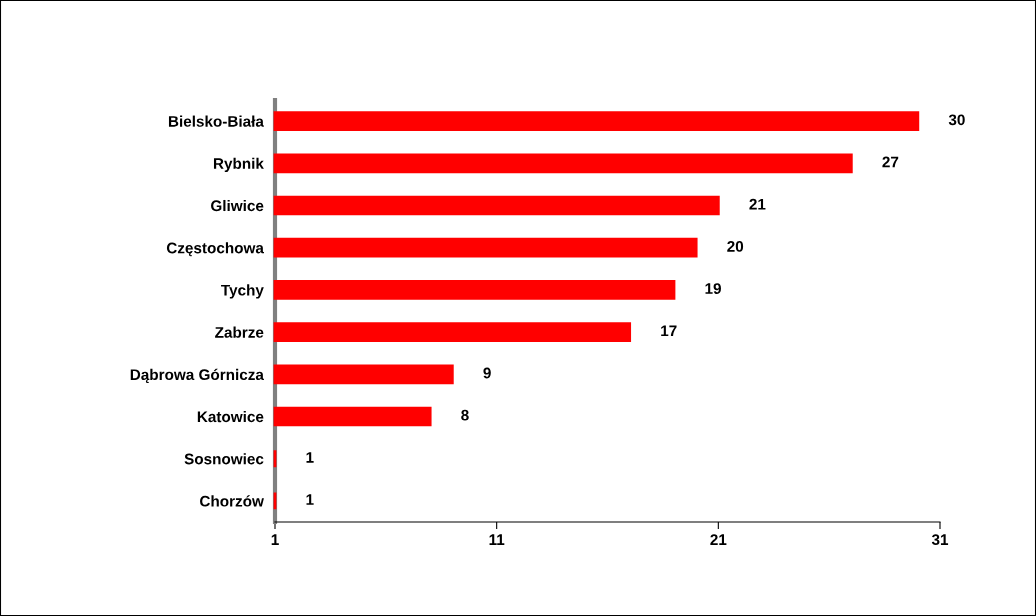 The width and height of the screenshot is (1036, 616). Describe the element at coordinates (230, 416) in the screenshot. I see `y-tick-label: Katowice` at that location.